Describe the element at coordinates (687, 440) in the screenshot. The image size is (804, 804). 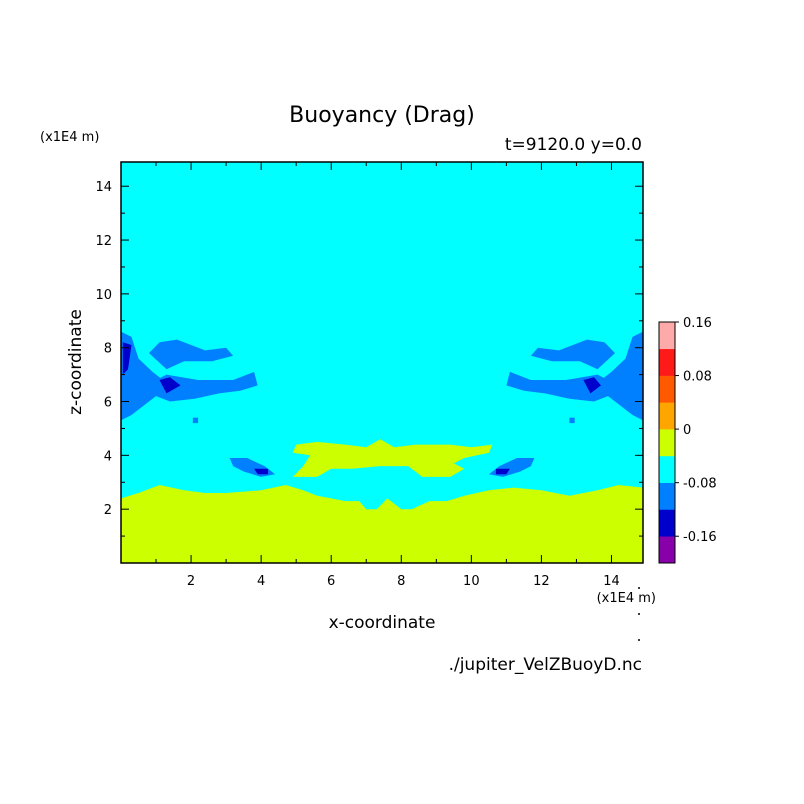
I see `colorbar: -0.16 -0.08 0 0.08 0.16` at that location.